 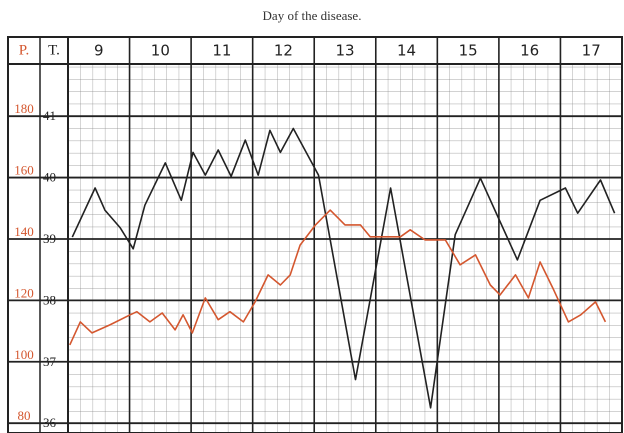 What do you see at coordinates (49, 115) in the screenshot?
I see `y-tick-label: 41` at bounding box center [49, 115].